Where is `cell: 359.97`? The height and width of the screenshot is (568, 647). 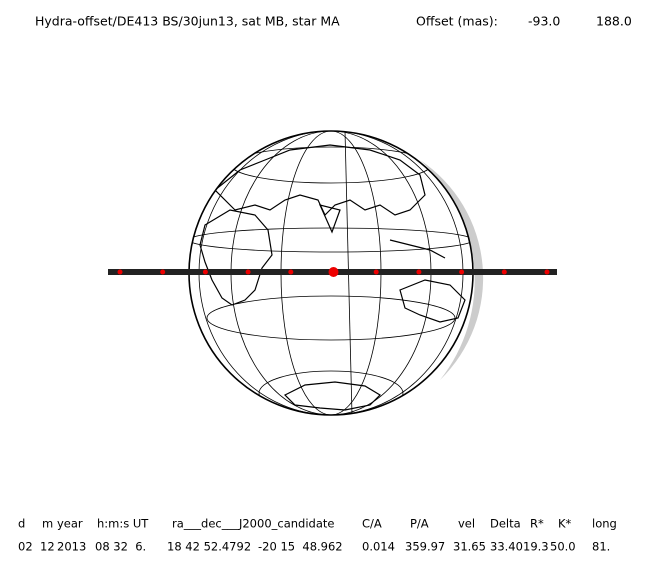 cell: 359.97 is located at coordinates (425, 547).